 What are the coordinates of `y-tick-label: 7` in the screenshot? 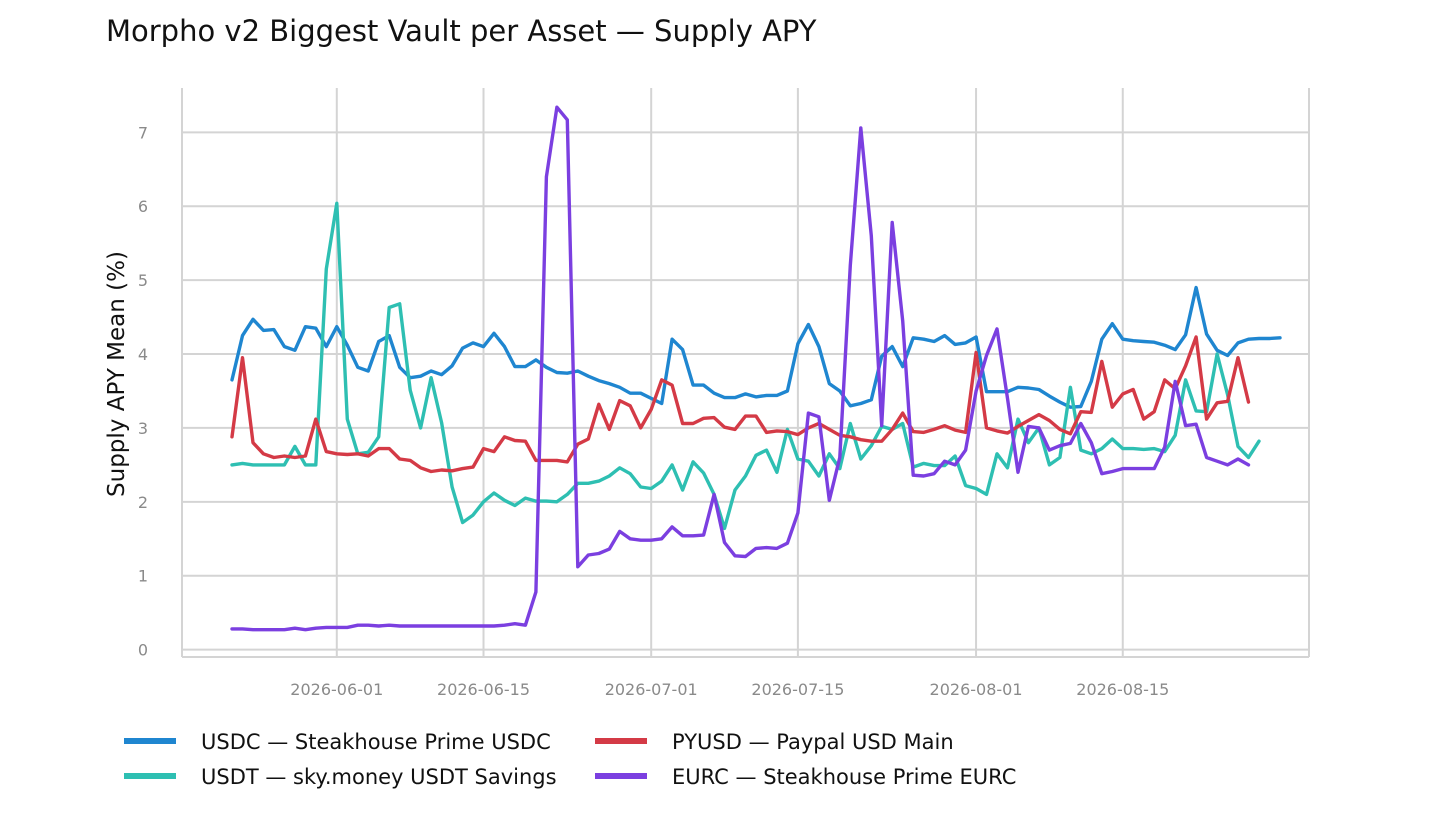 It's located at (143, 132).